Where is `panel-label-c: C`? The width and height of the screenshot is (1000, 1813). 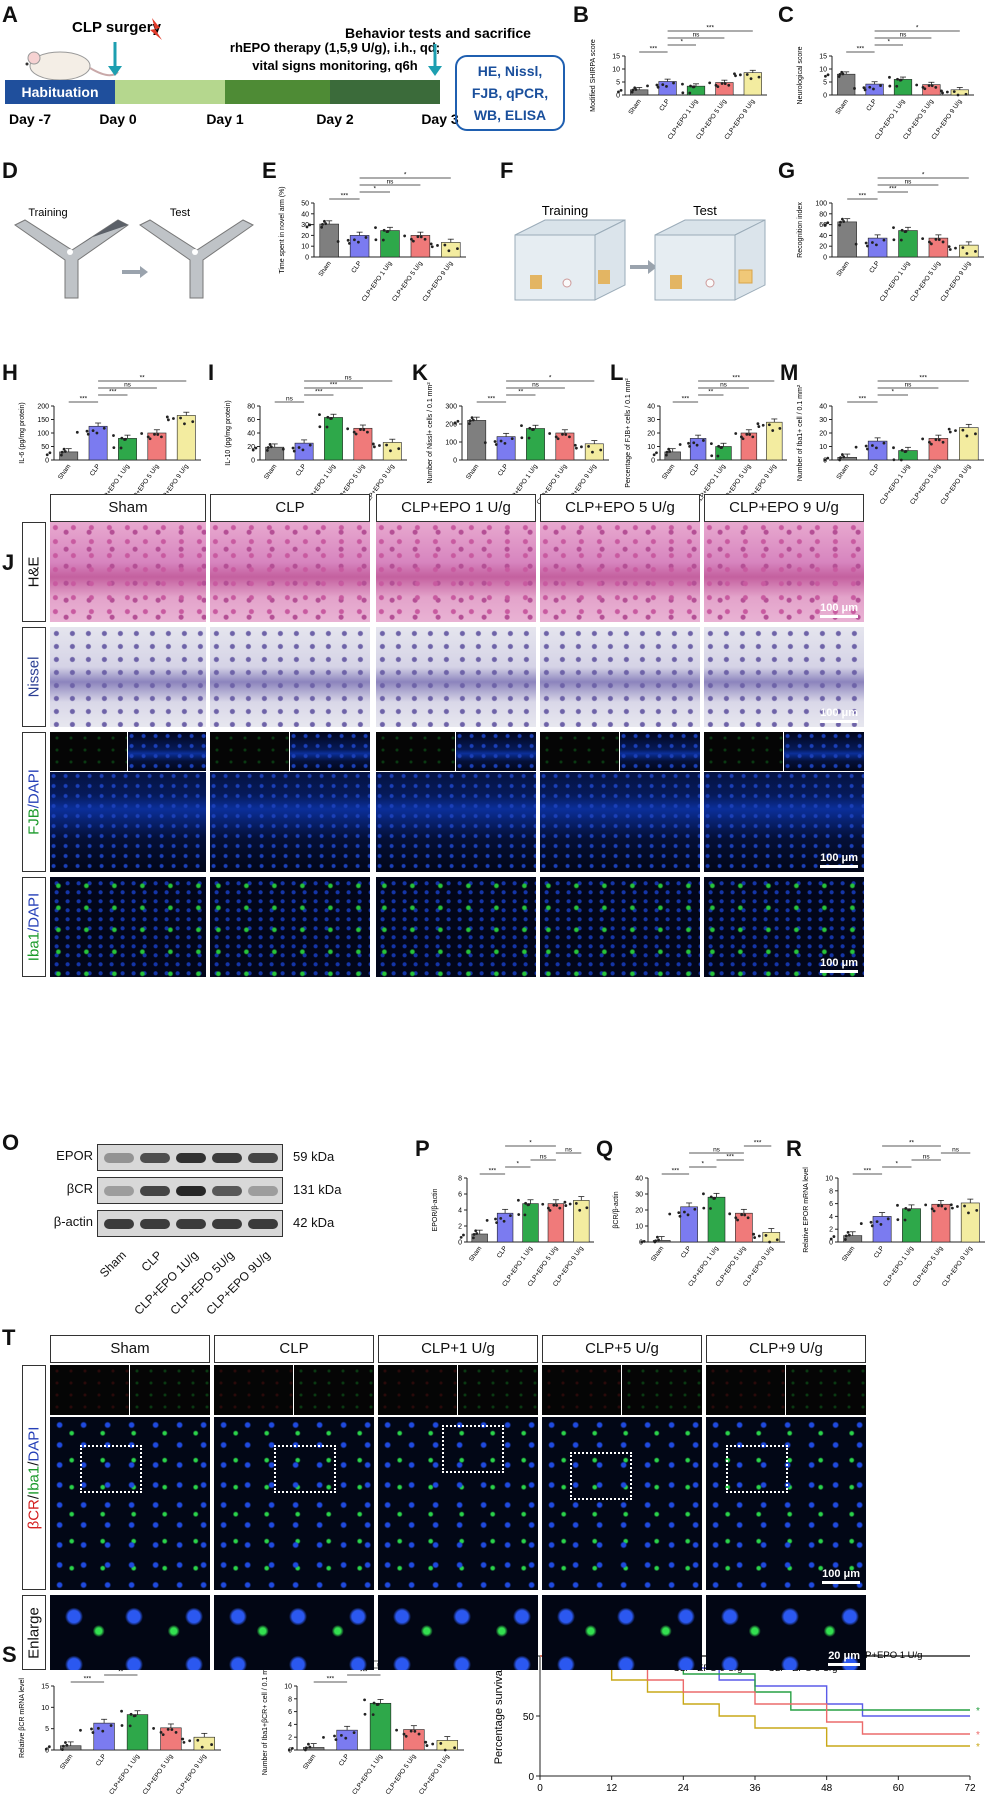
panel-label-c: C is located at coordinates (786, 14).